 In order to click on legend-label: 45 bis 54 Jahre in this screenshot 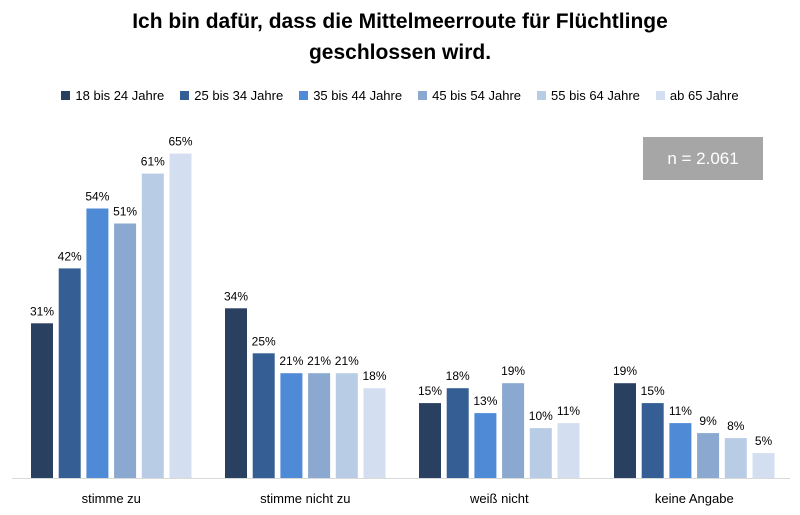, I will do `click(477, 95)`.